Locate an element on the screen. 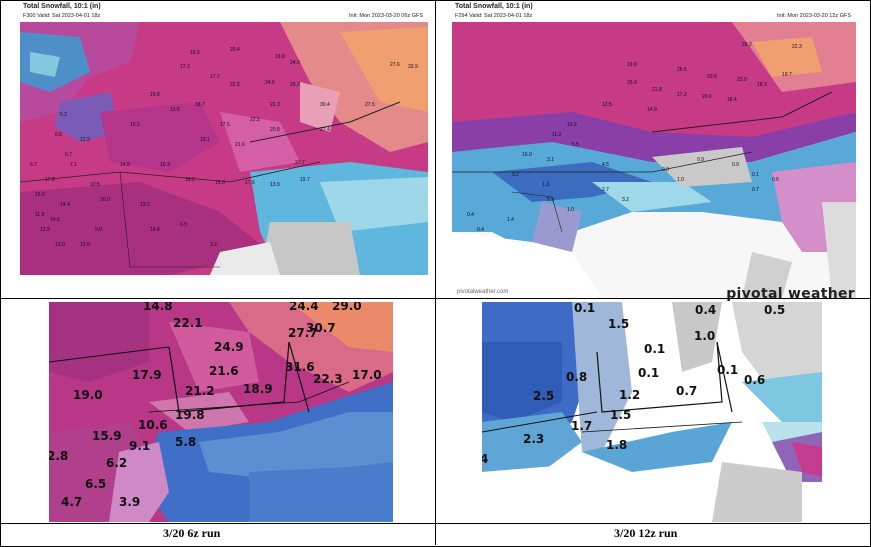 This screenshot has width=871, height=547. snowfall-value-label: 27.5 is located at coordinates (370, 105).